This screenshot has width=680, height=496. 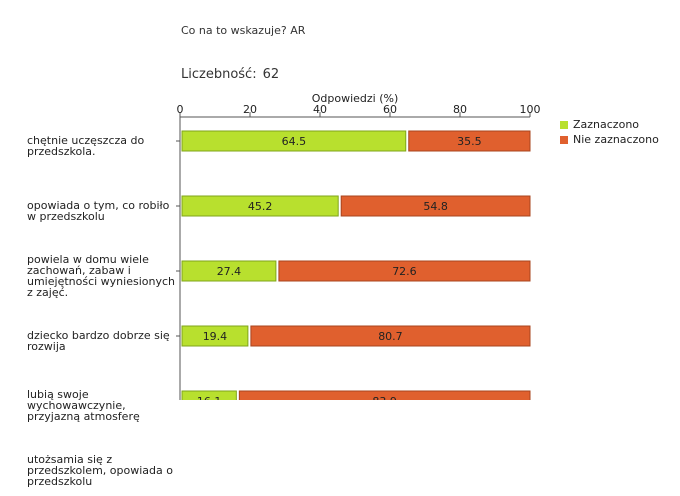 I want to click on x-axis-title: Odpowiedzi (%), so click(x=355, y=98).